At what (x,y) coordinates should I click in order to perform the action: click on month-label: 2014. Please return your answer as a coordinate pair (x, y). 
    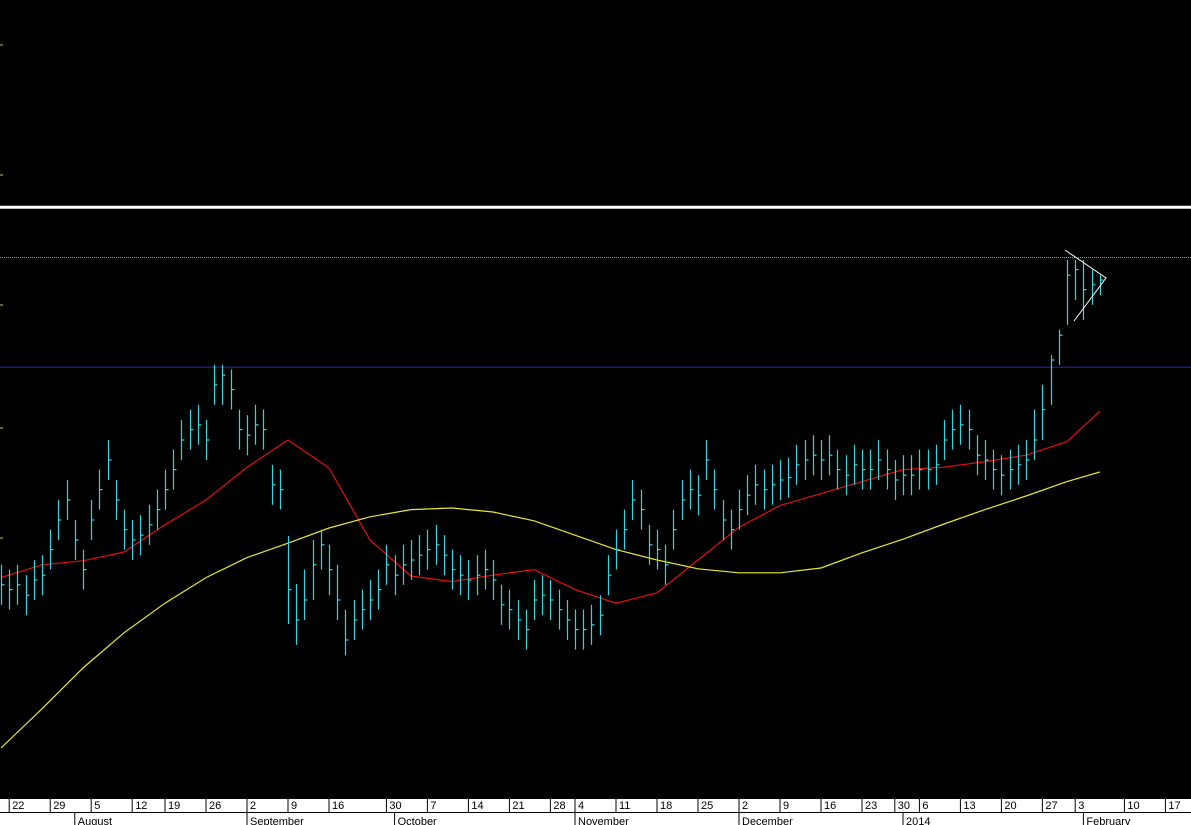
    Looking at the image, I should click on (918, 820).